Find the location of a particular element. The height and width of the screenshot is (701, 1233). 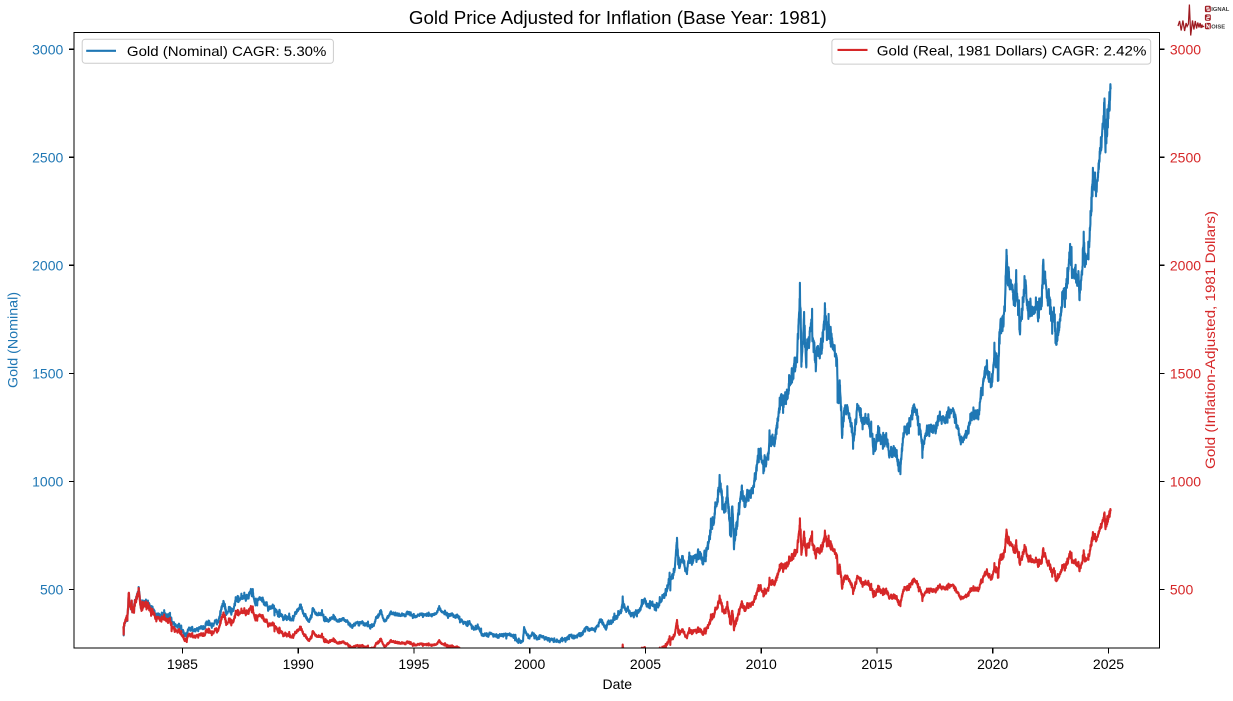

svg-text: IGNAL is located at coordinates (1220, 10).